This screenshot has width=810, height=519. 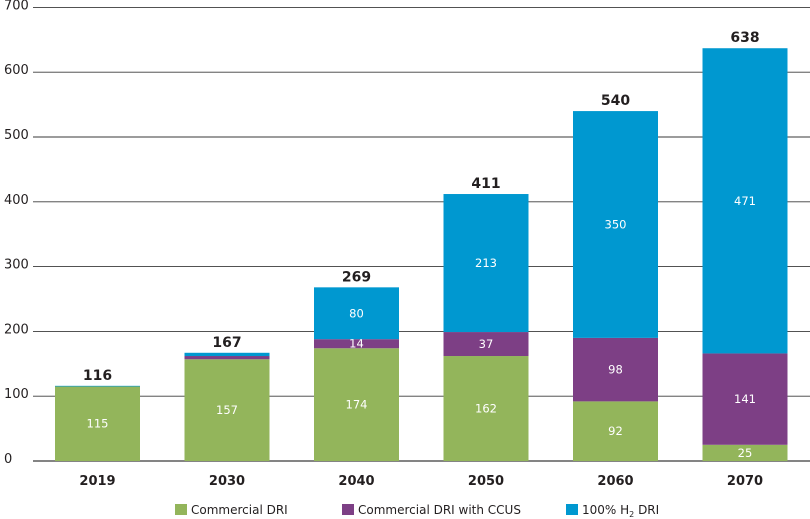 I want to click on bar-segment-label: 98, so click(x=615, y=370).